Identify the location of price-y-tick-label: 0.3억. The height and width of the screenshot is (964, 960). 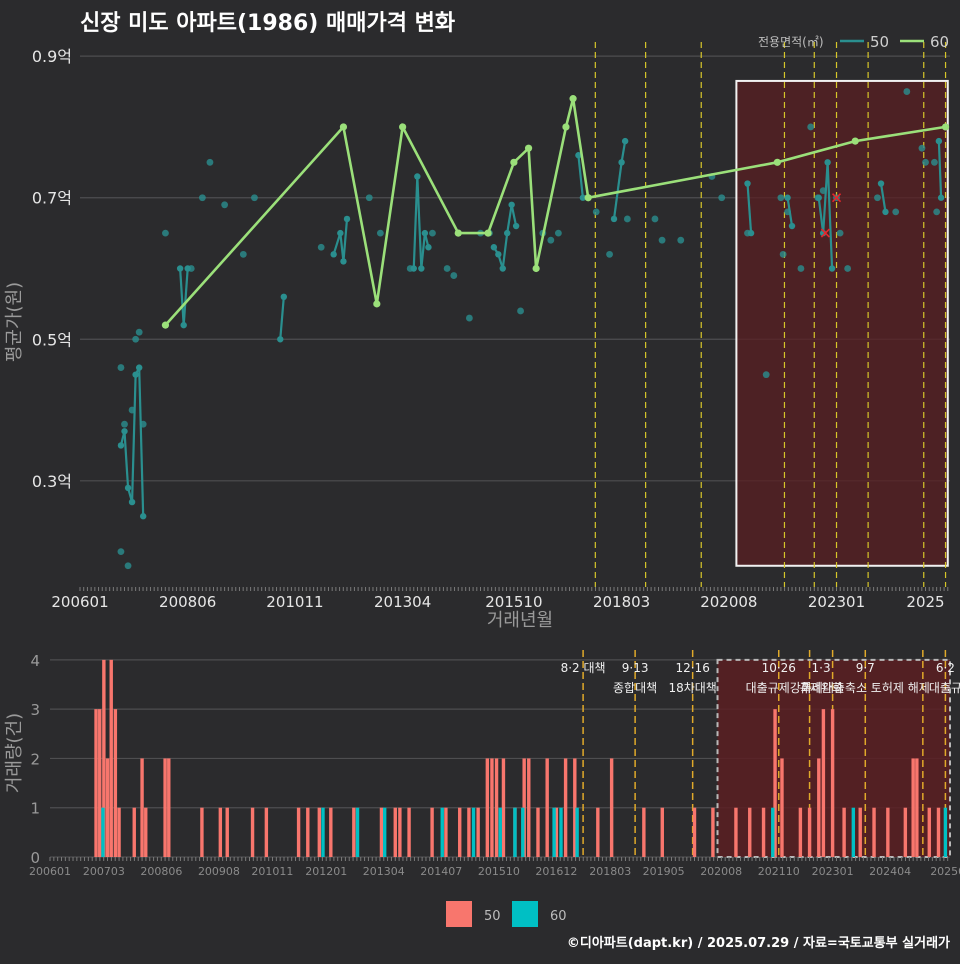
(52, 481).